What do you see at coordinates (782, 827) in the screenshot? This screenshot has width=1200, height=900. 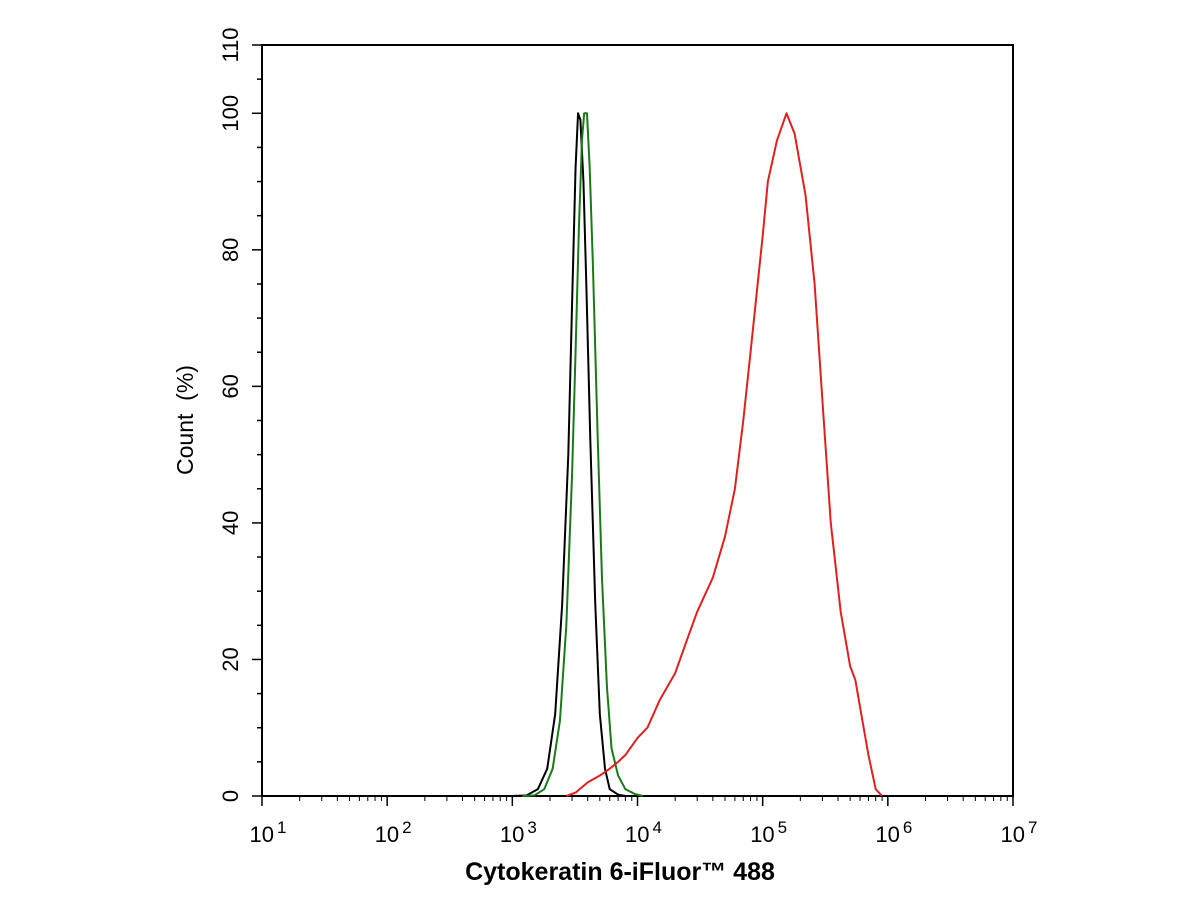 I see `x-tick-label-exponent: 5` at bounding box center [782, 827].